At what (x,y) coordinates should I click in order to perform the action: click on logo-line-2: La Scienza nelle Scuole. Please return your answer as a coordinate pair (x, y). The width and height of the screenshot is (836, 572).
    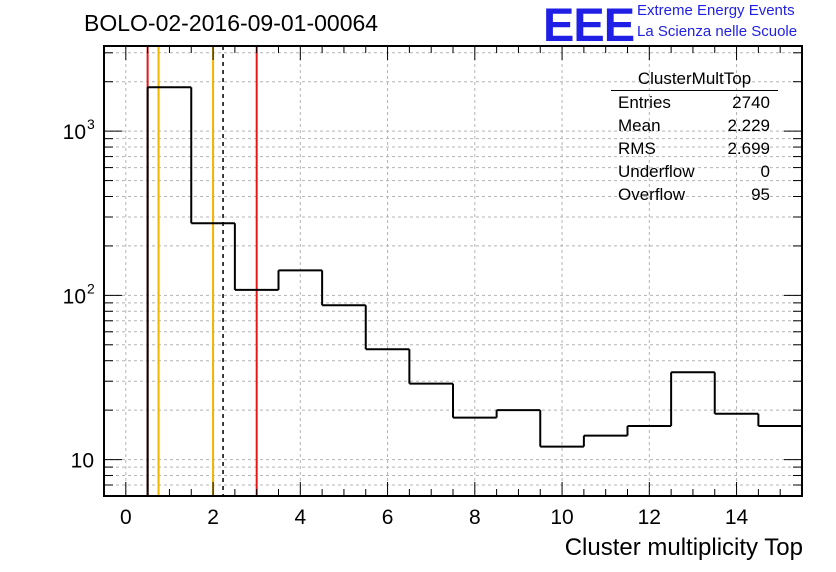
    Looking at the image, I should click on (717, 31).